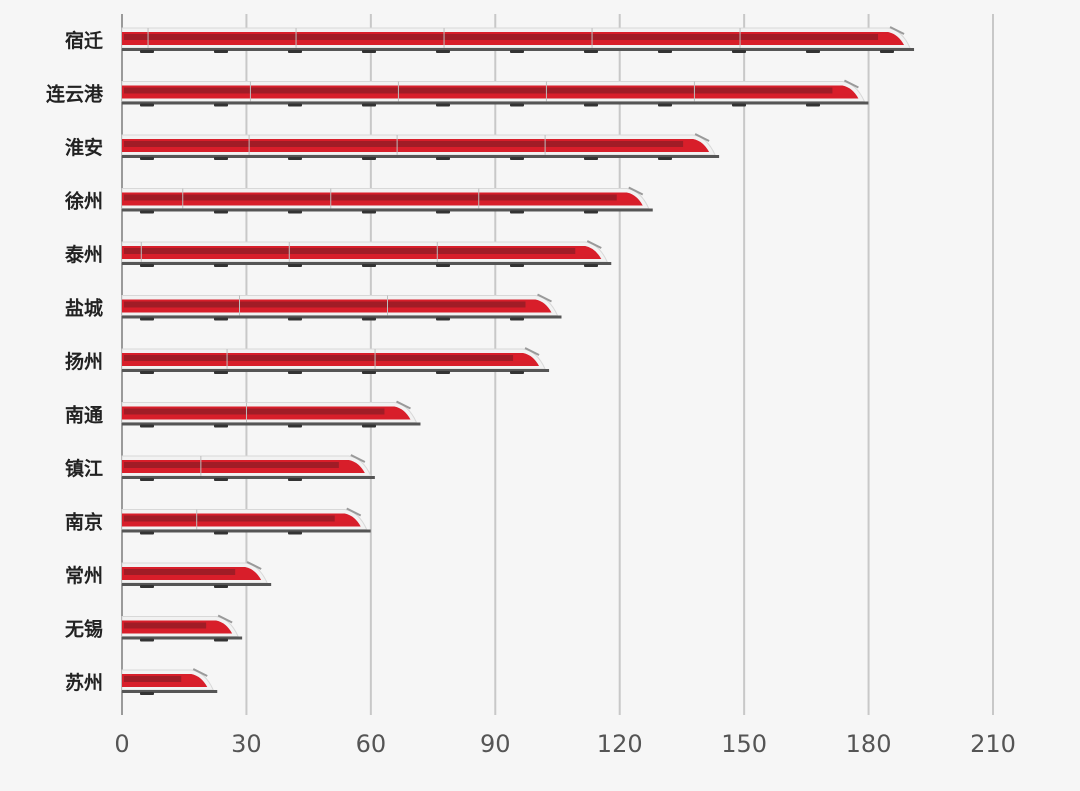 This screenshot has height=791, width=1080. I want to click on category-label: 南通, so click(84, 416).